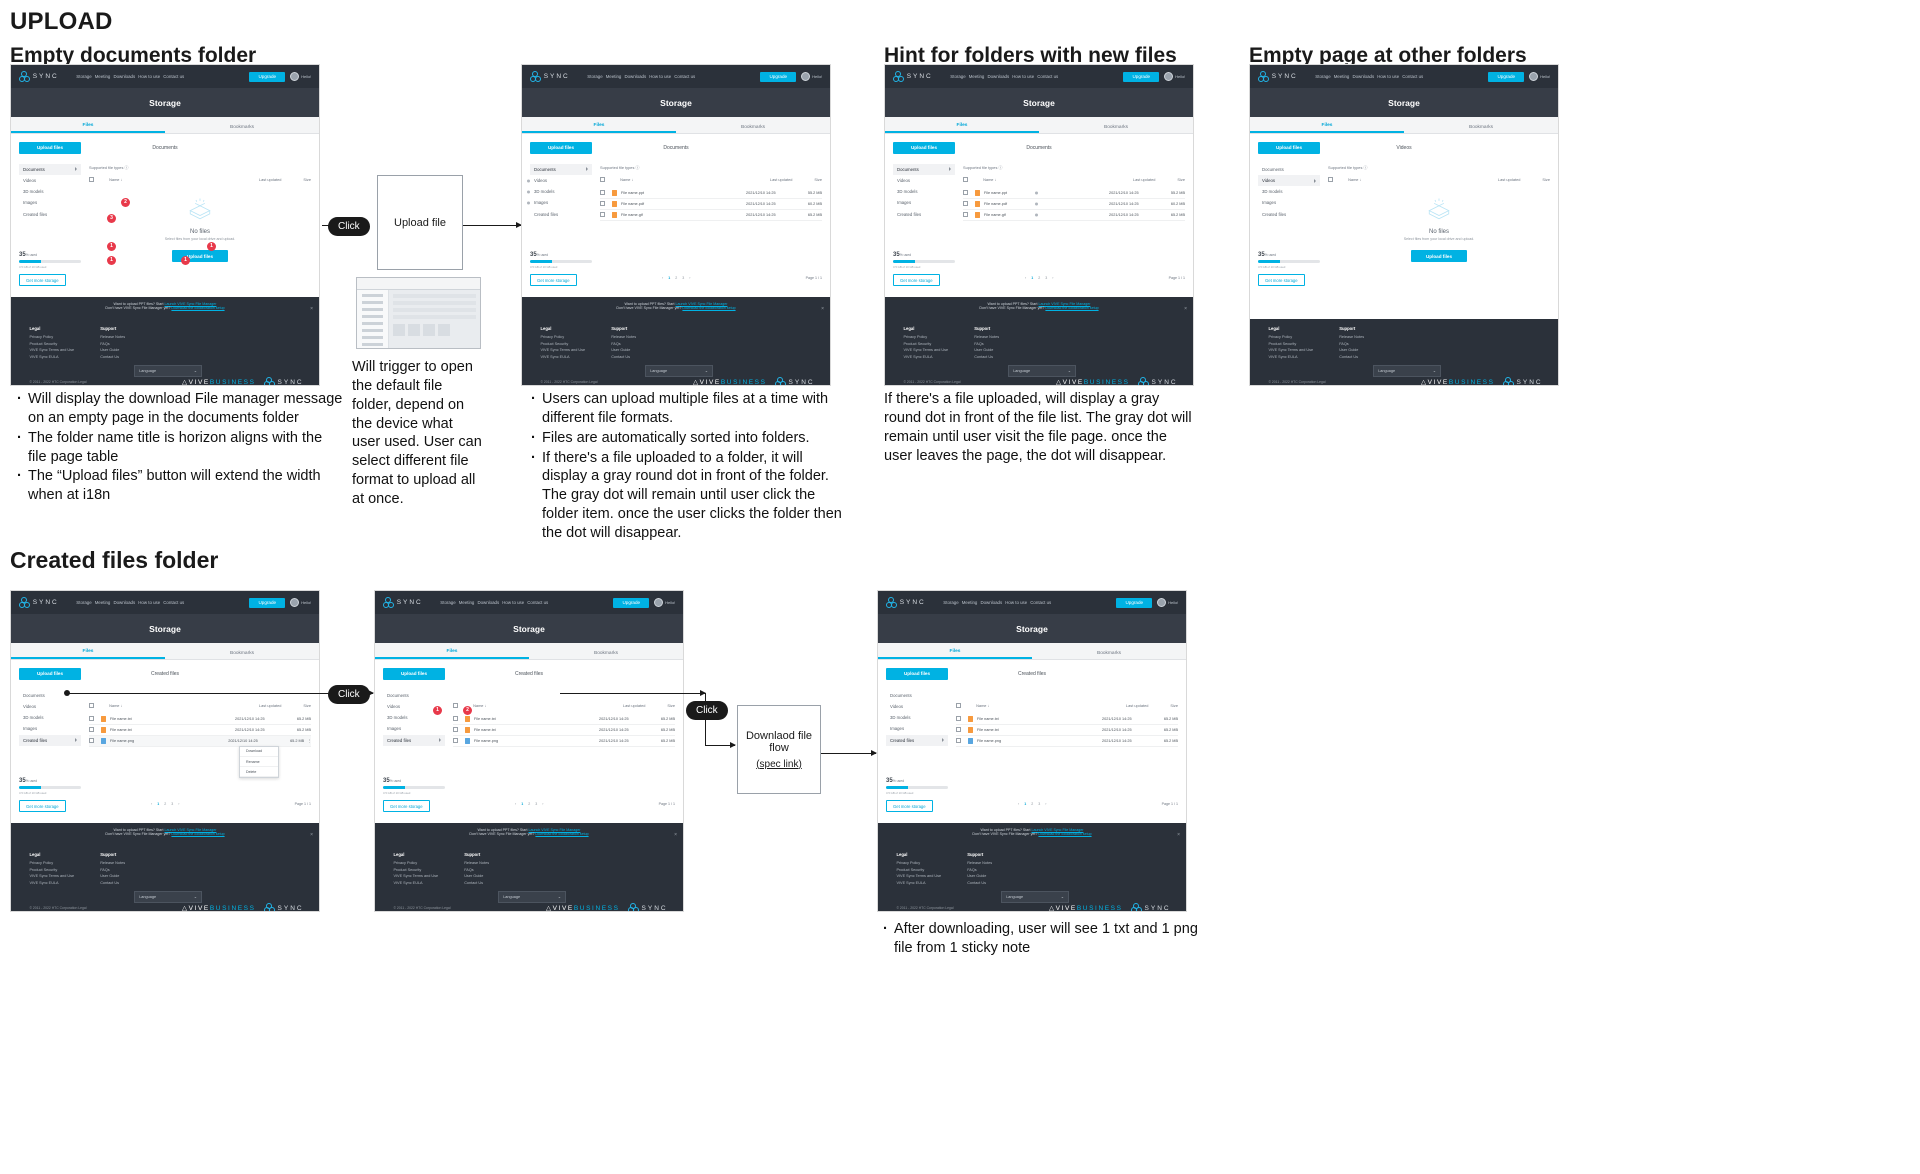  What do you see at coordinates (969, 603) in the screenshot?
I see `nav-link-meeting: Meeting` at bounding box center [969, 603].